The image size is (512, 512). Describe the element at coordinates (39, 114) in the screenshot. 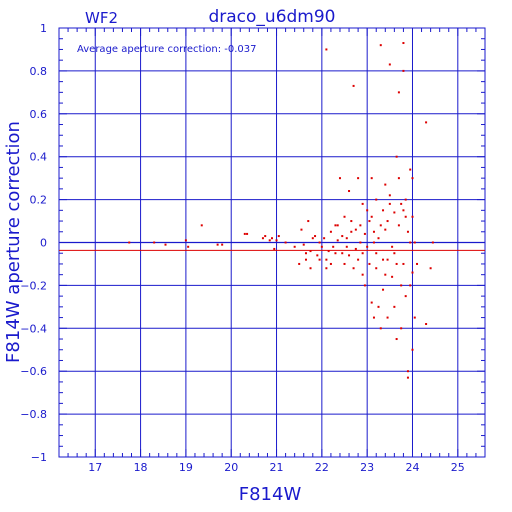

I see `y-tick-label: 0.6` at that location.